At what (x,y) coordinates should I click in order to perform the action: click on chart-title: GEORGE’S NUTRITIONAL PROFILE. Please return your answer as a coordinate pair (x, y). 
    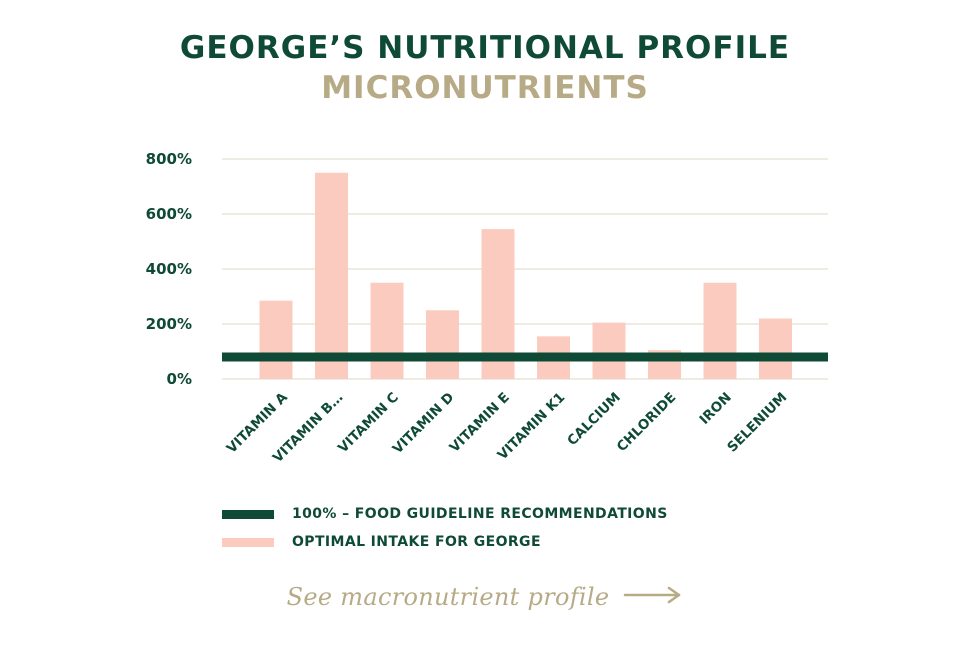
    Looking at the image, I should click on (485, 48).